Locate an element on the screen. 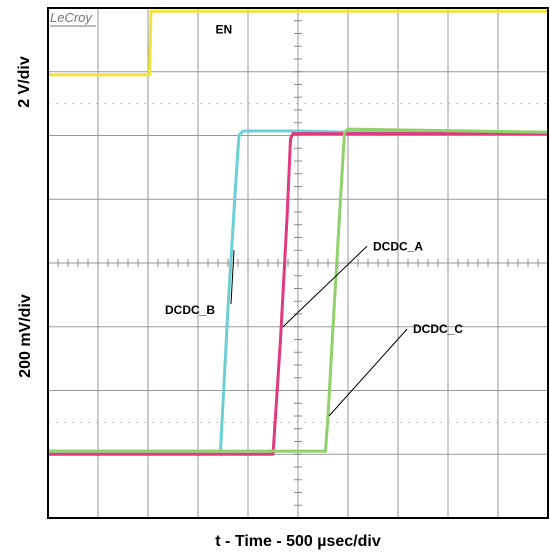 The image size is (550, 558). callout-label-dcdc-b: DCDC_B is located at coordinates (190, 310).